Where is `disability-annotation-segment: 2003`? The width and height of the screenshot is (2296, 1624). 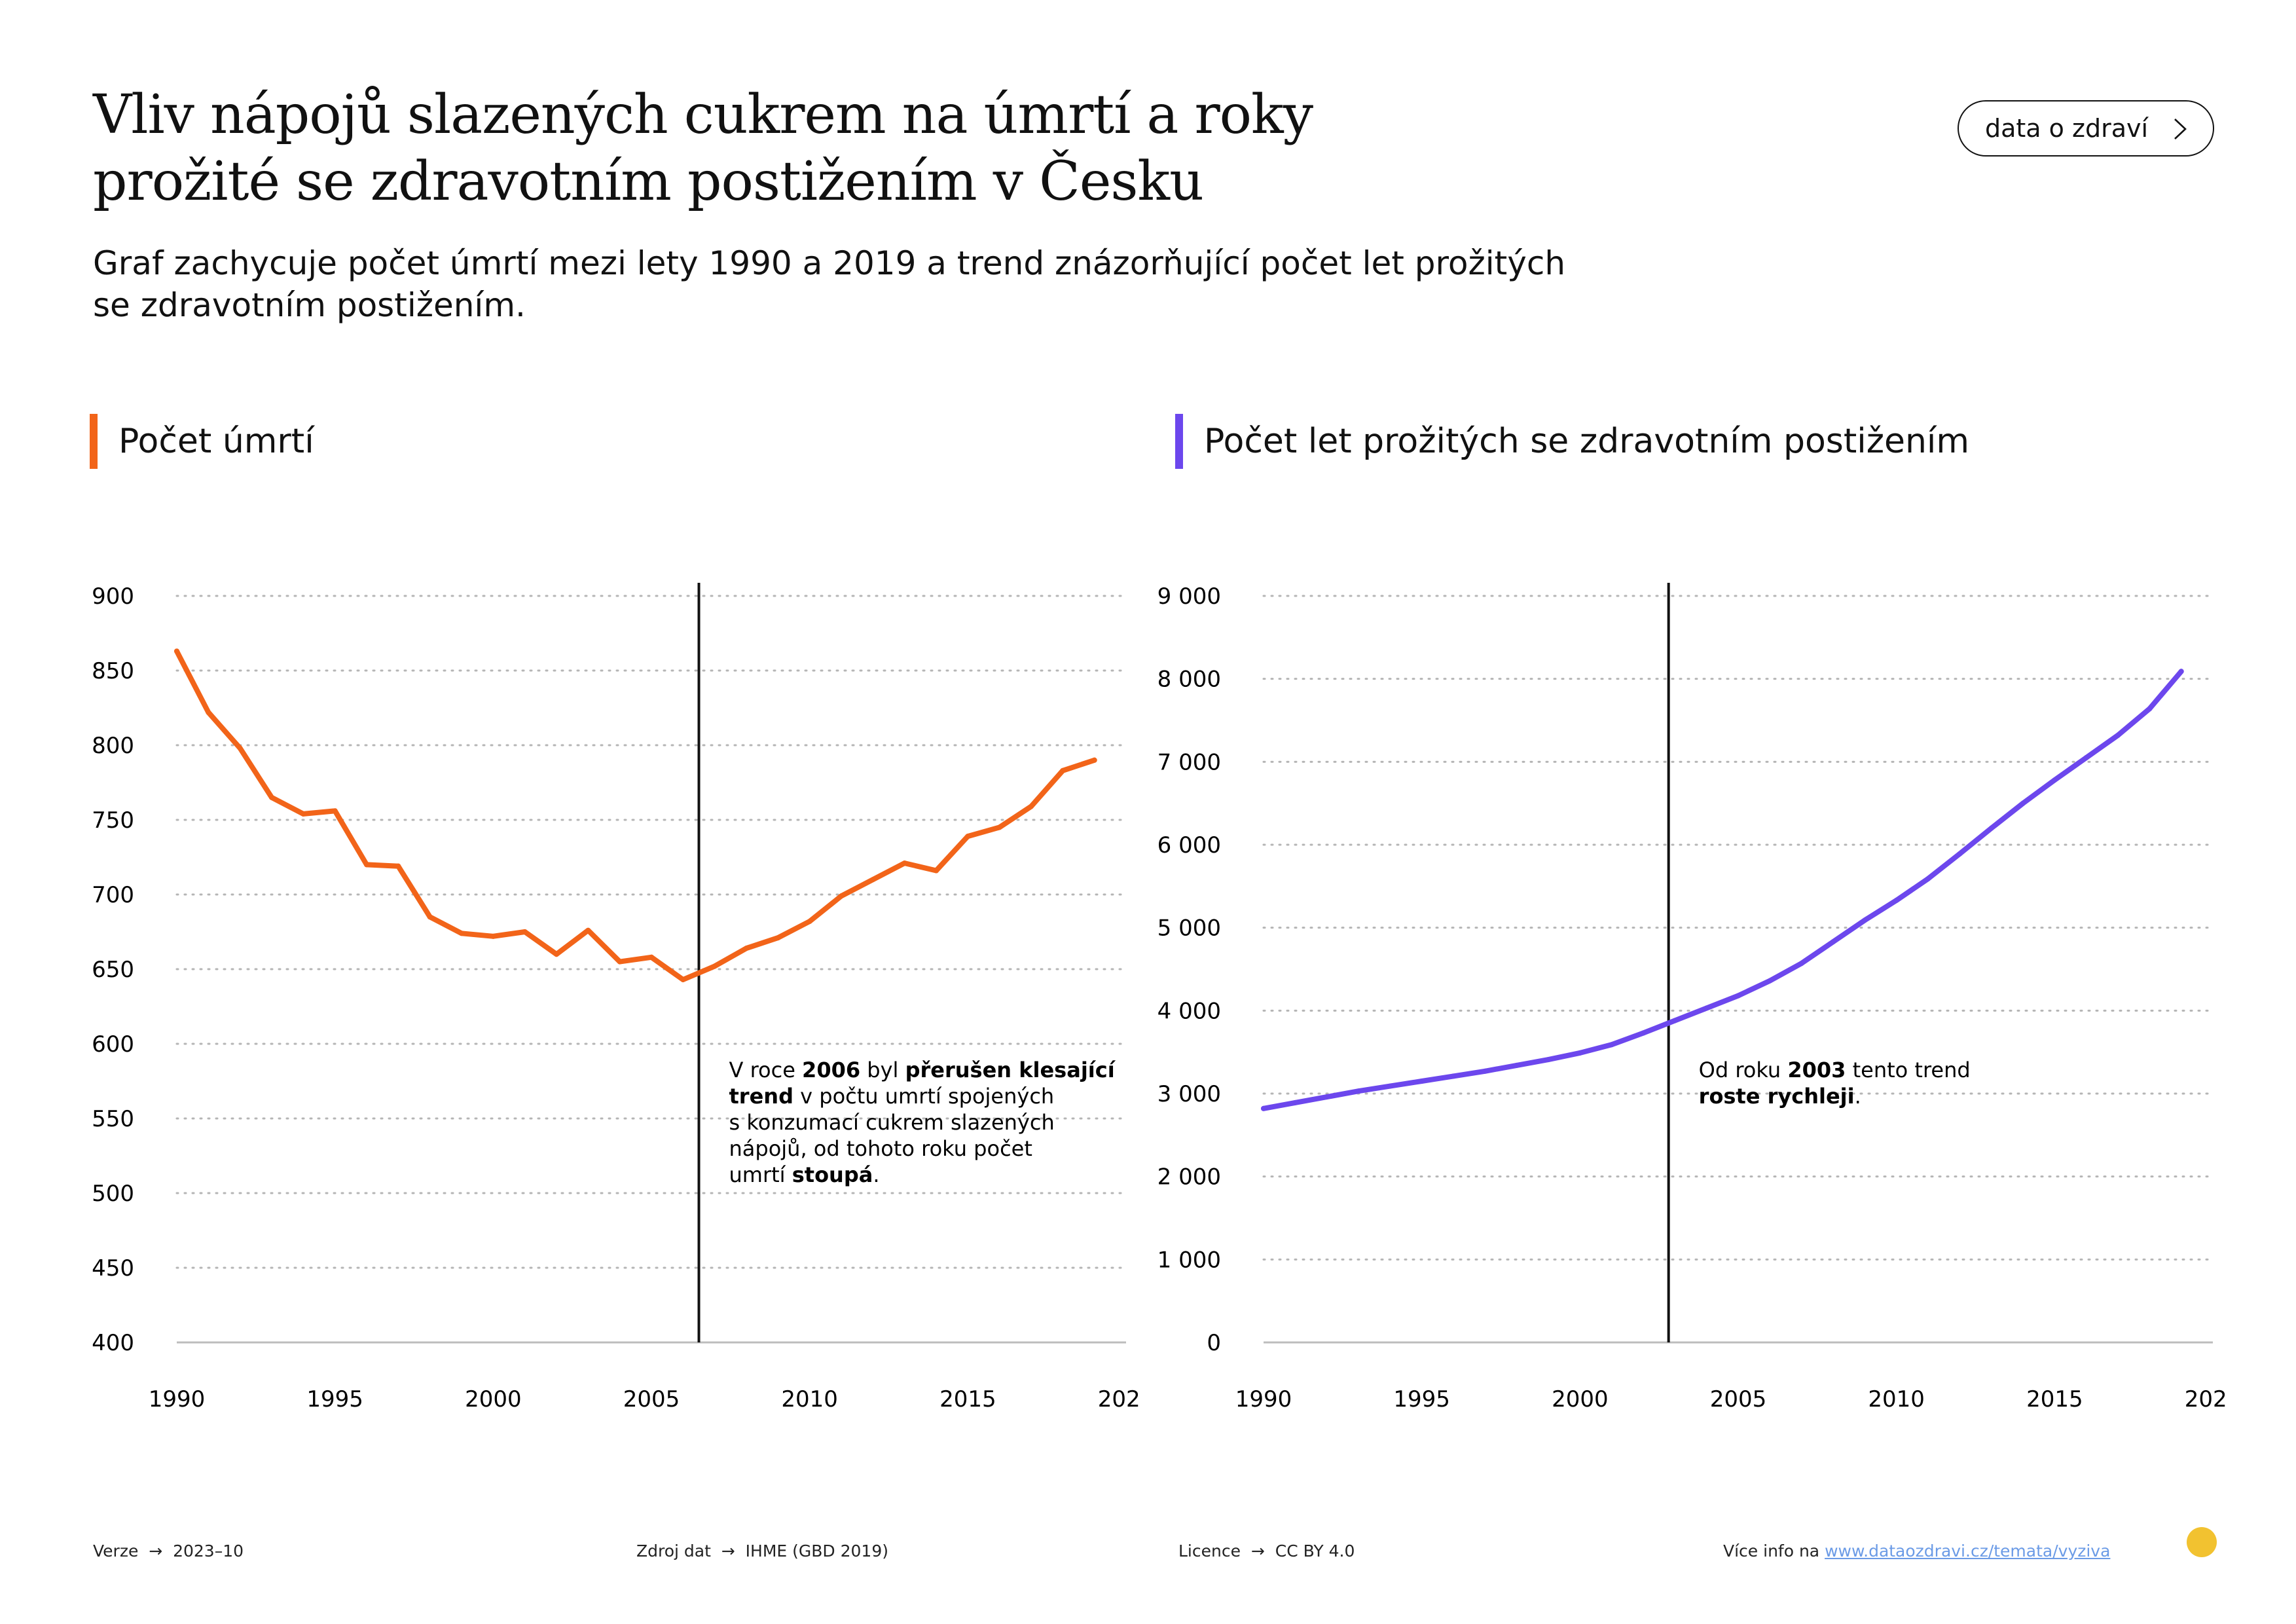 disability-annotation-segment: 2003 is located at coordinates (1816, 1070).